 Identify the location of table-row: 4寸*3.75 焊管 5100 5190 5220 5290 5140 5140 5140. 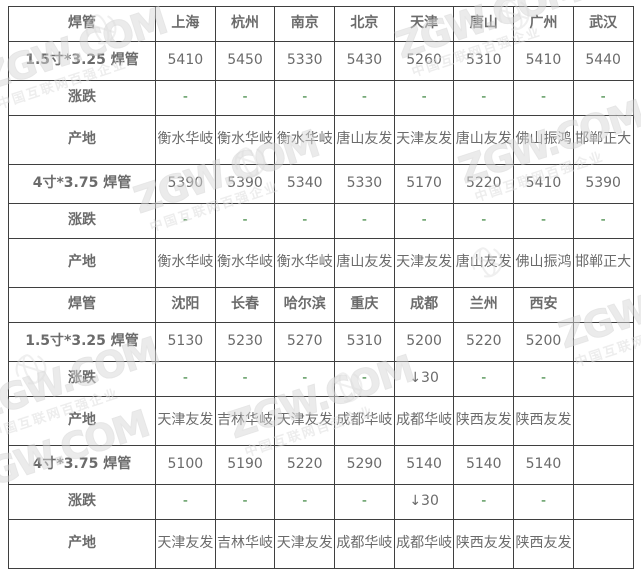
(321, 465).